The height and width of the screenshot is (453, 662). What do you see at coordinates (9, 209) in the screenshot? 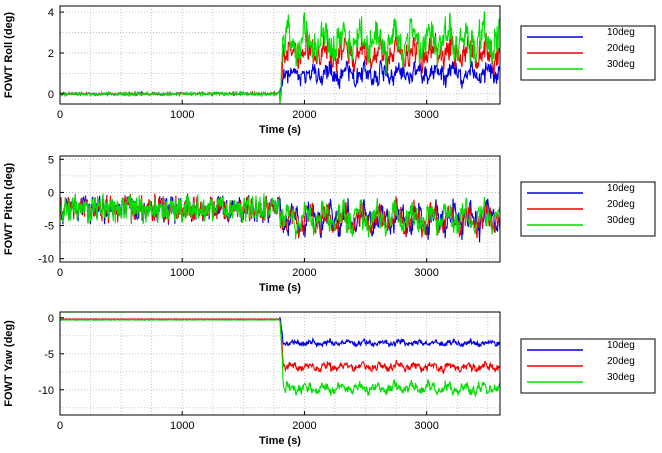
I see `y-axis-label: FOWT Pitch (deg)` at bounding box center [9, 209].